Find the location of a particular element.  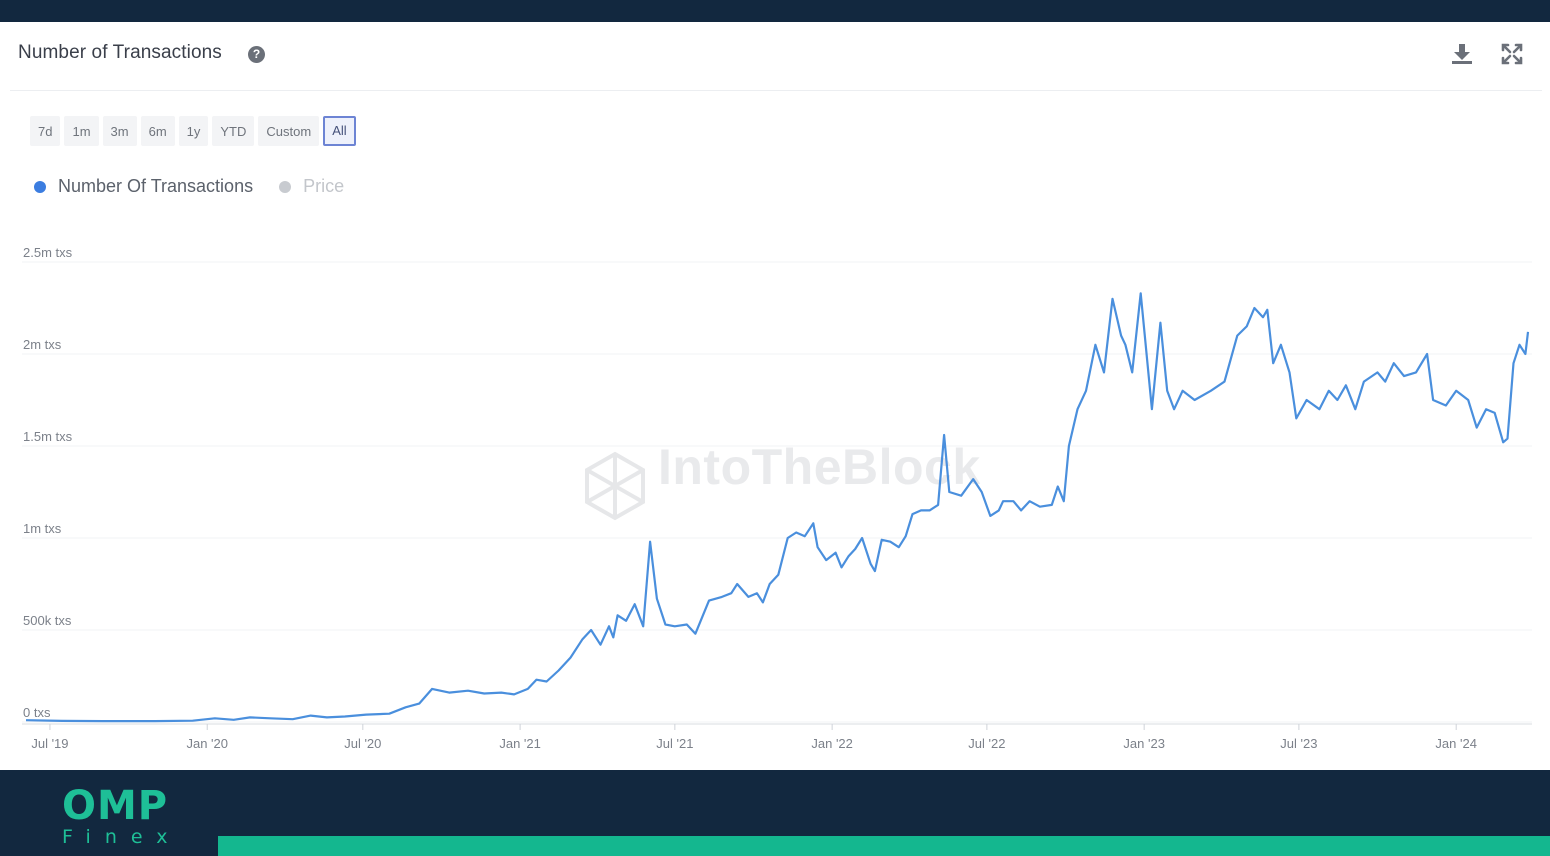

range-button-1y: 1y is located at coordinates (193, 131).